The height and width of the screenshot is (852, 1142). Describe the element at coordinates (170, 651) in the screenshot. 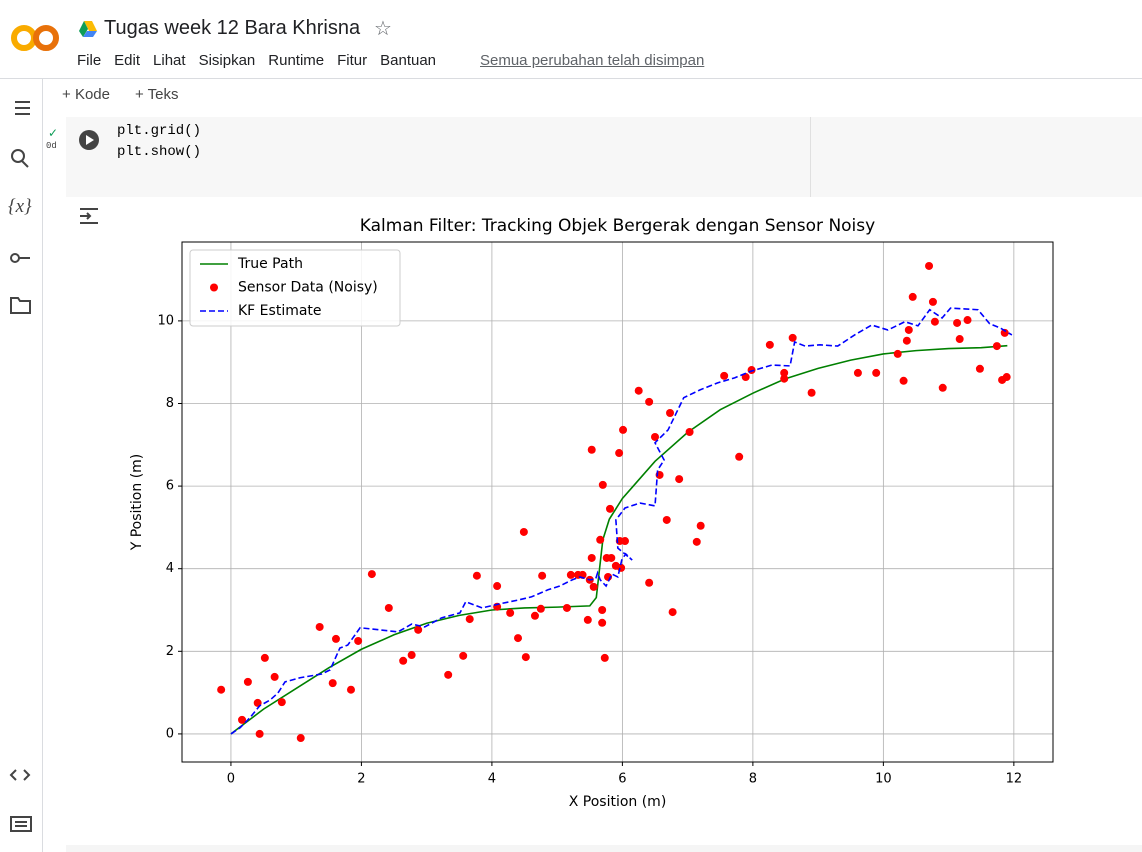

I see `y-tick-label: 2` at that location.